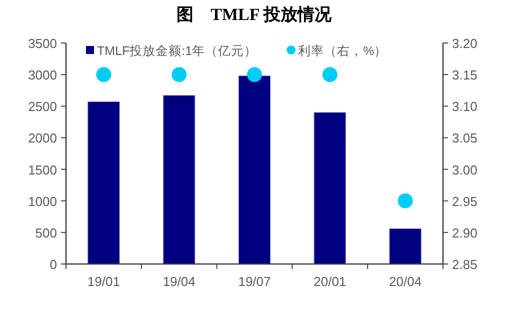 The width and height of the screenshot is (508, 330). I want to click on y2-tick-label: 2.90, so click(465, 232).